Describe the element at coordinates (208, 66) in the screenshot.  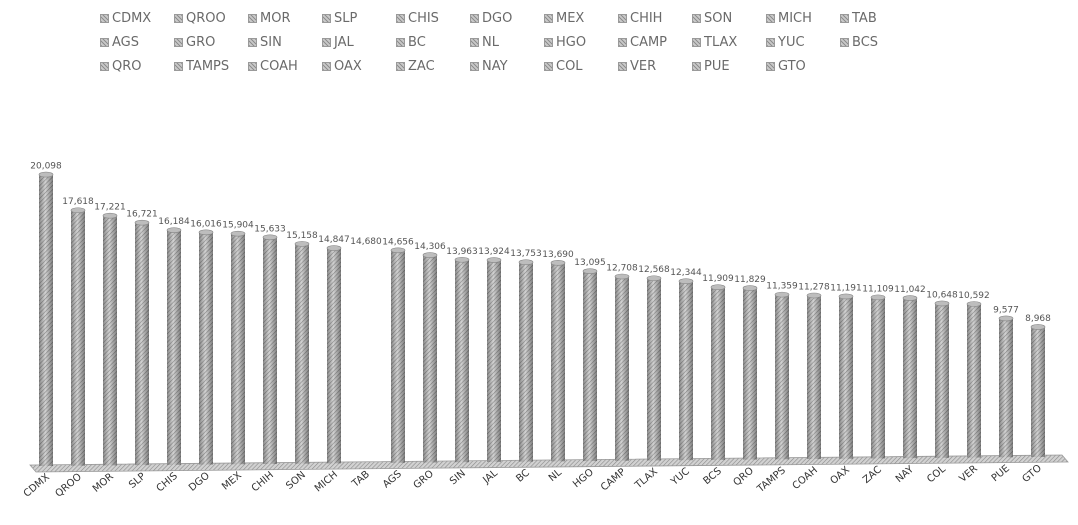
I see `legend-label: TAMPS` at that location.